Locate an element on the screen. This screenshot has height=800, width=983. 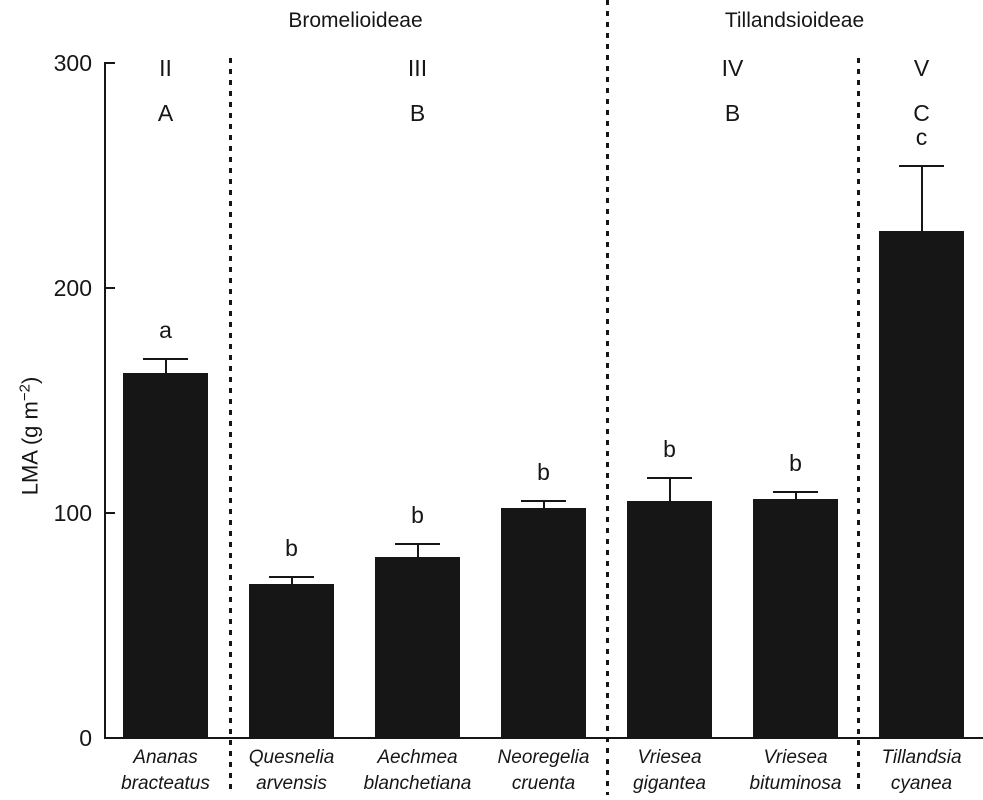
species-label: Vriesea gigantea is located at coordinates (669, 771).